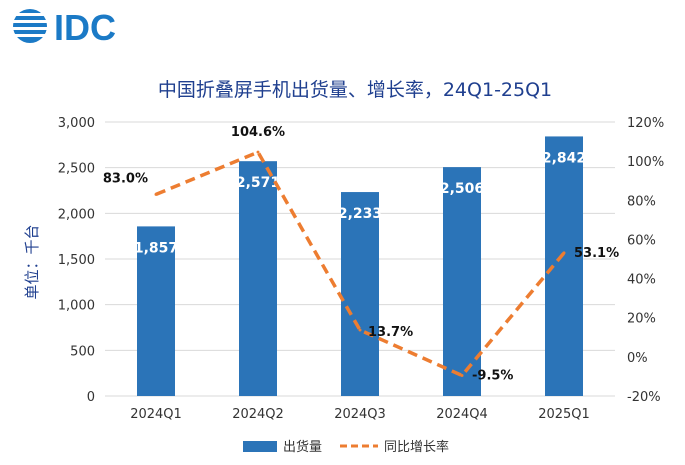 The height and width of the screenshot is (465, 685). What do you see at coordinates (76, 214) in the screenshot?
I see `left-tick-label: 2,000` at bounding box center [76, 214].